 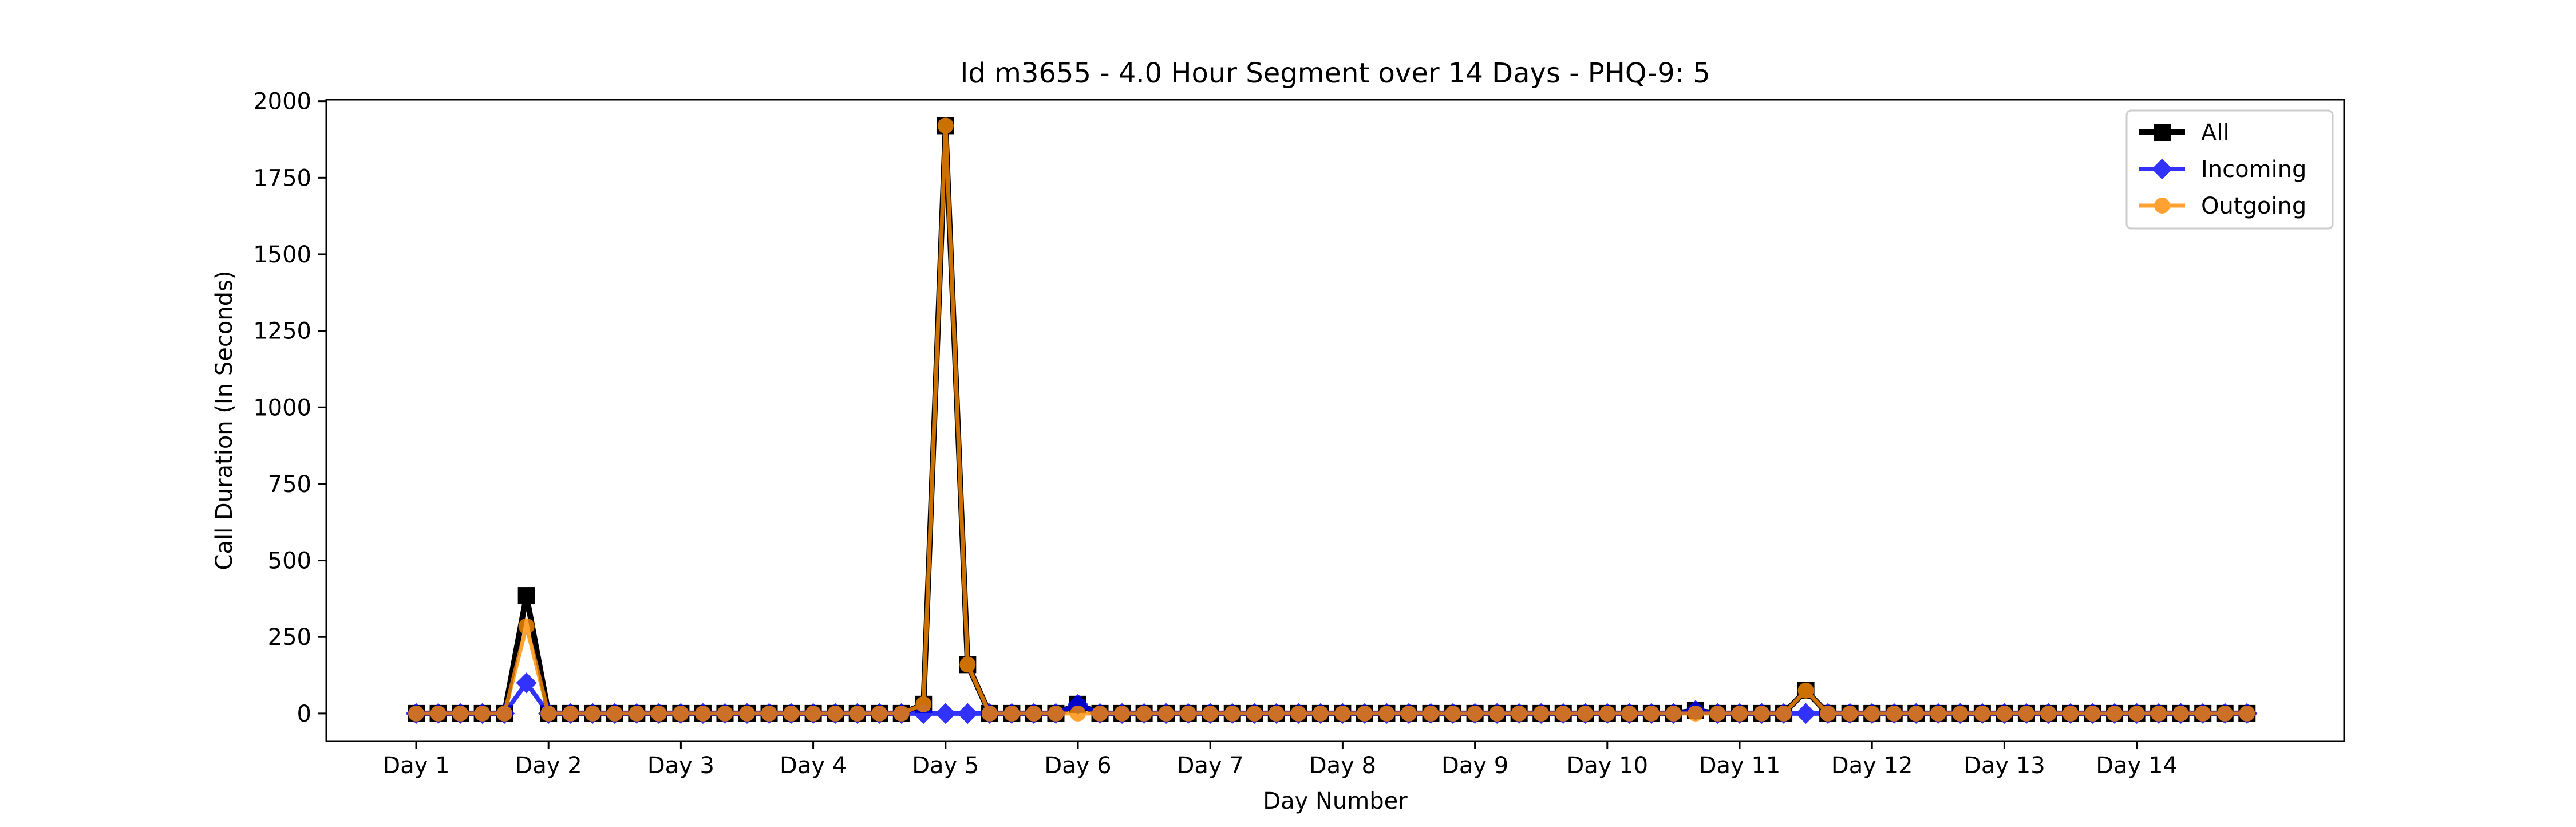 I want to click on legend-label: All, so click(x=2215, y=133).